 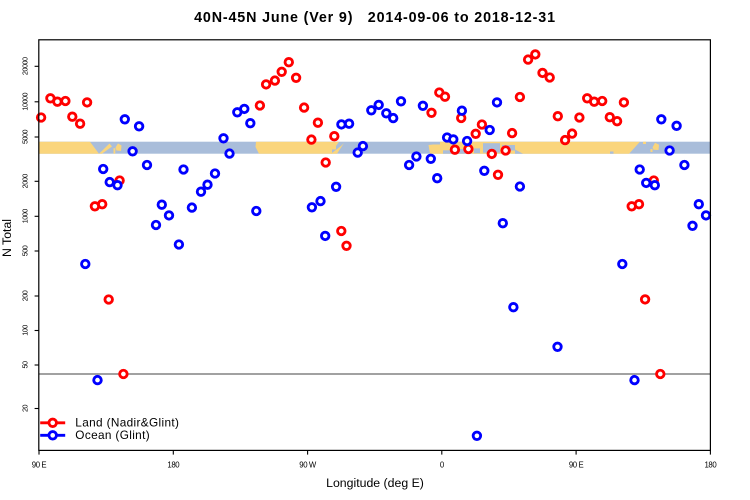 I want to click on svg-text: Ocean (Glint), so click(x=112, y=435).